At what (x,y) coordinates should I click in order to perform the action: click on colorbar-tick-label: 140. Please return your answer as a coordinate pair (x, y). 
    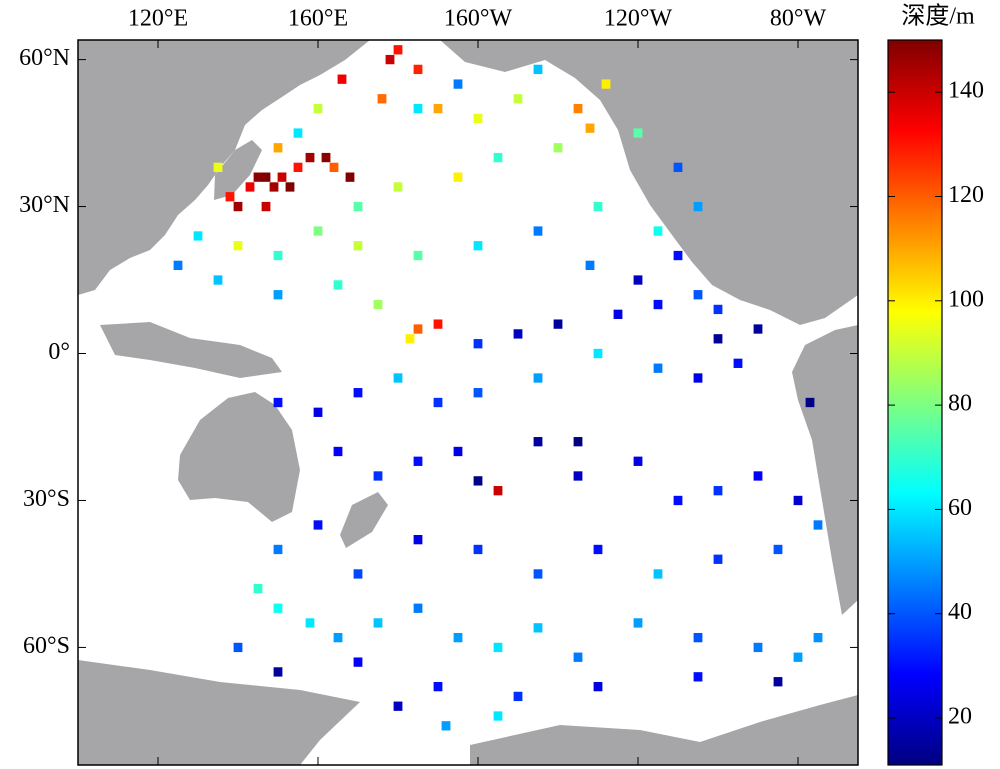
    Looking at the image, I should click on (966, 91).